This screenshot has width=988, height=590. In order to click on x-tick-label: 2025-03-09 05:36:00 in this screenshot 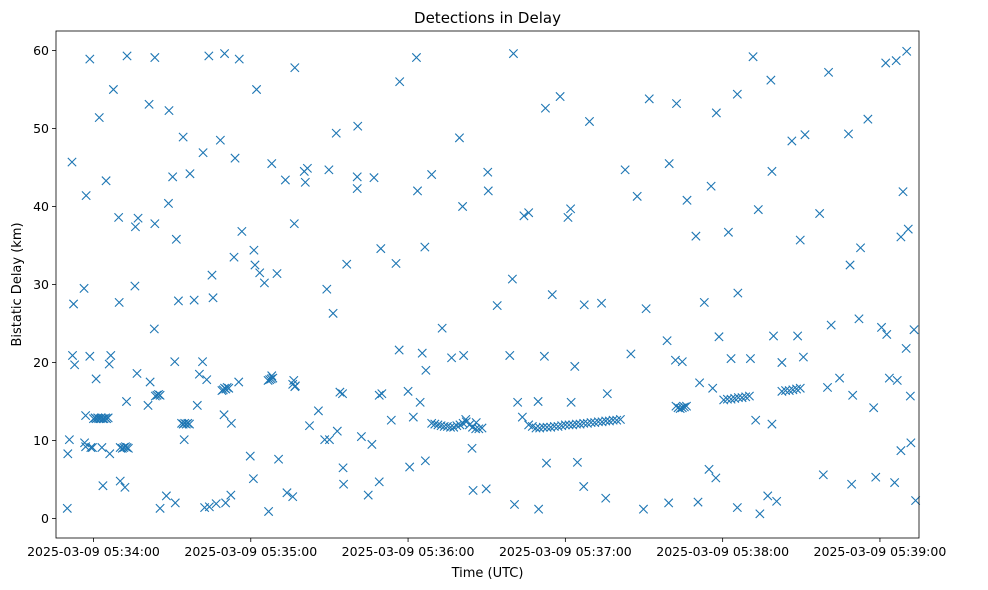, I will do `click(408, 551)`.